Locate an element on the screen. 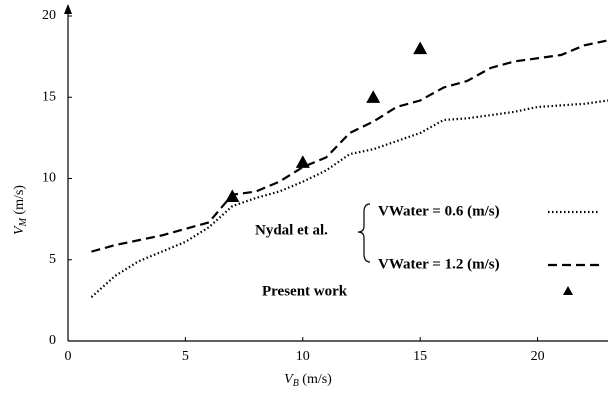 Image resolution: width=612 pixels, height=401 pixels. legend-brace is located at coordinates (364, 233).